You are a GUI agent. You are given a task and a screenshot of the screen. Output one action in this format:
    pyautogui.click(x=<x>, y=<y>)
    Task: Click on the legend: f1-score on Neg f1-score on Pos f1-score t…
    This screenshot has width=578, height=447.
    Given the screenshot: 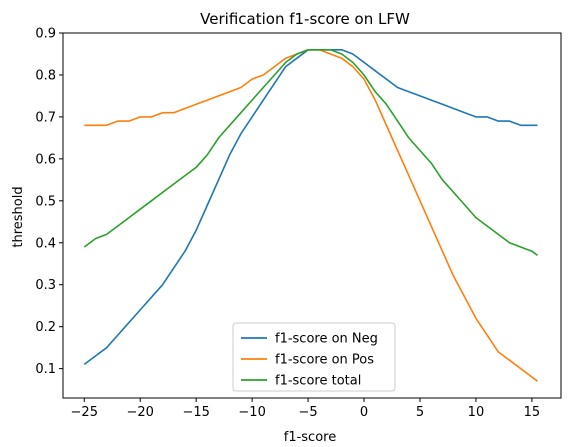 What is the action you would take?
    pyautogui.click(x=314, y=357)
    